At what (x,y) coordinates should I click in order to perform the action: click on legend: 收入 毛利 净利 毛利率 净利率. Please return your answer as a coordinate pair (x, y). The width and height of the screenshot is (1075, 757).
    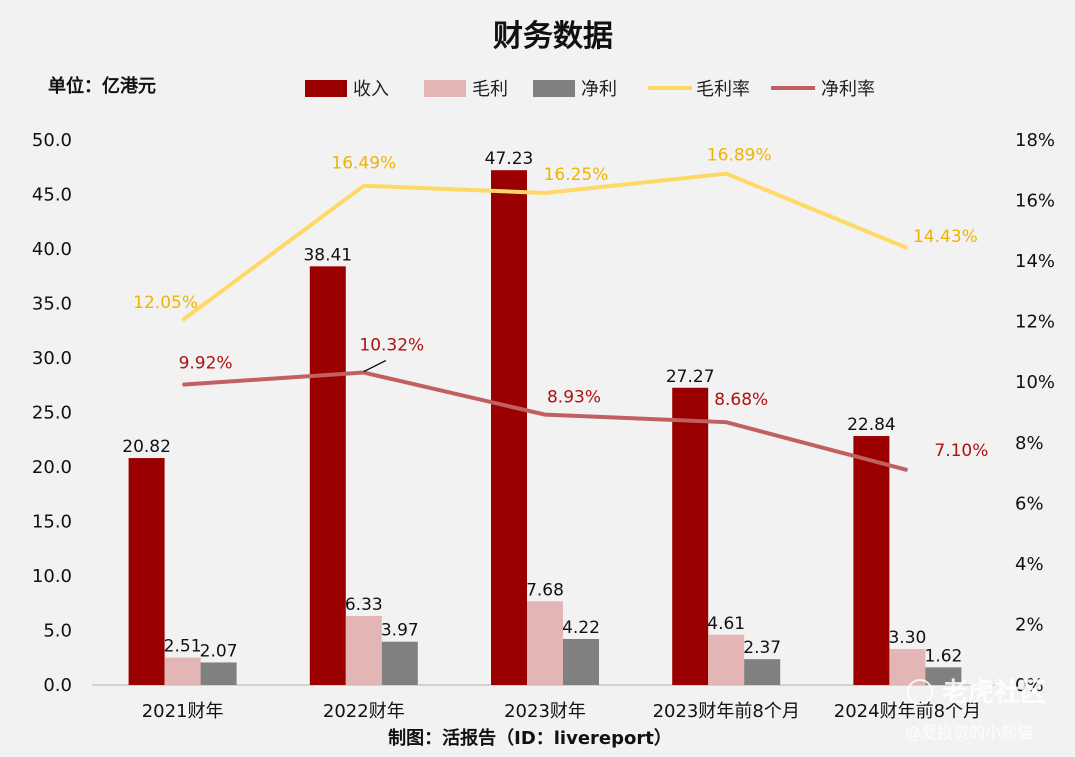
    Looking at the image, I should click on (590, 89).